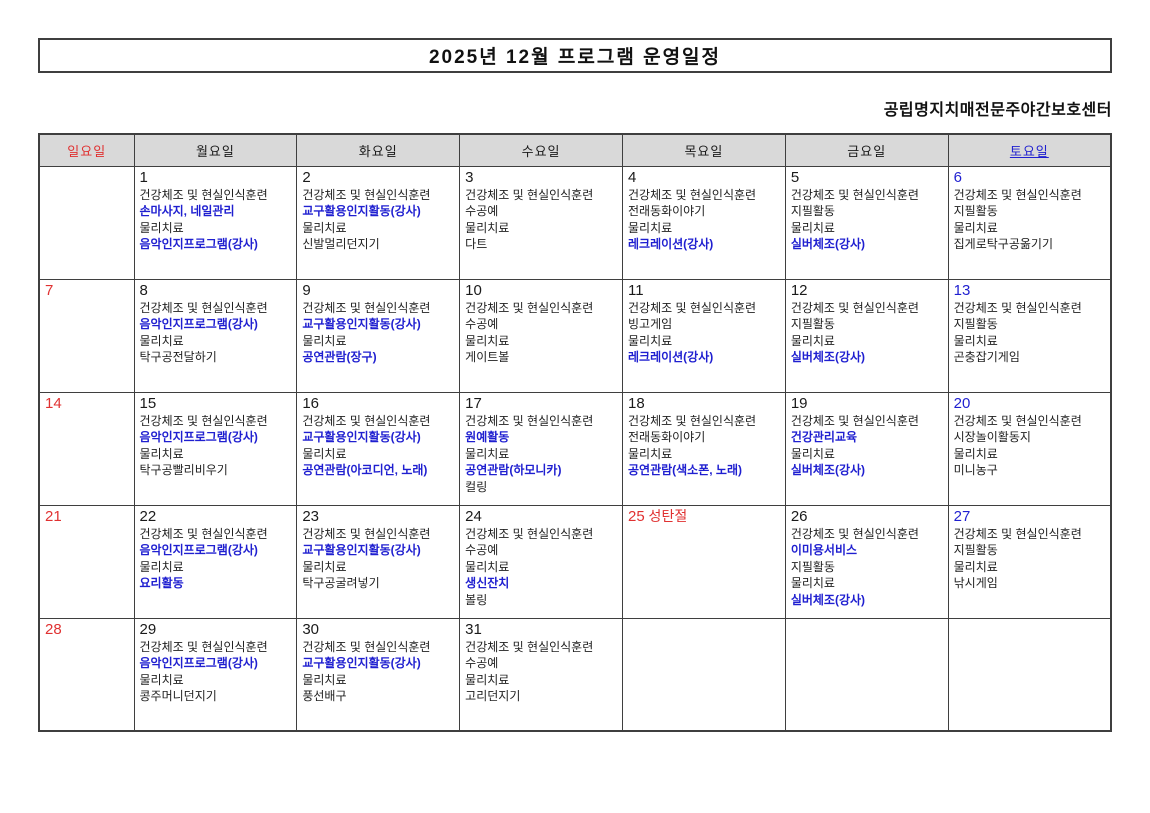 This screenshot has width=1150, height=813. I want to click on day-number: 13, so click(962, 290).